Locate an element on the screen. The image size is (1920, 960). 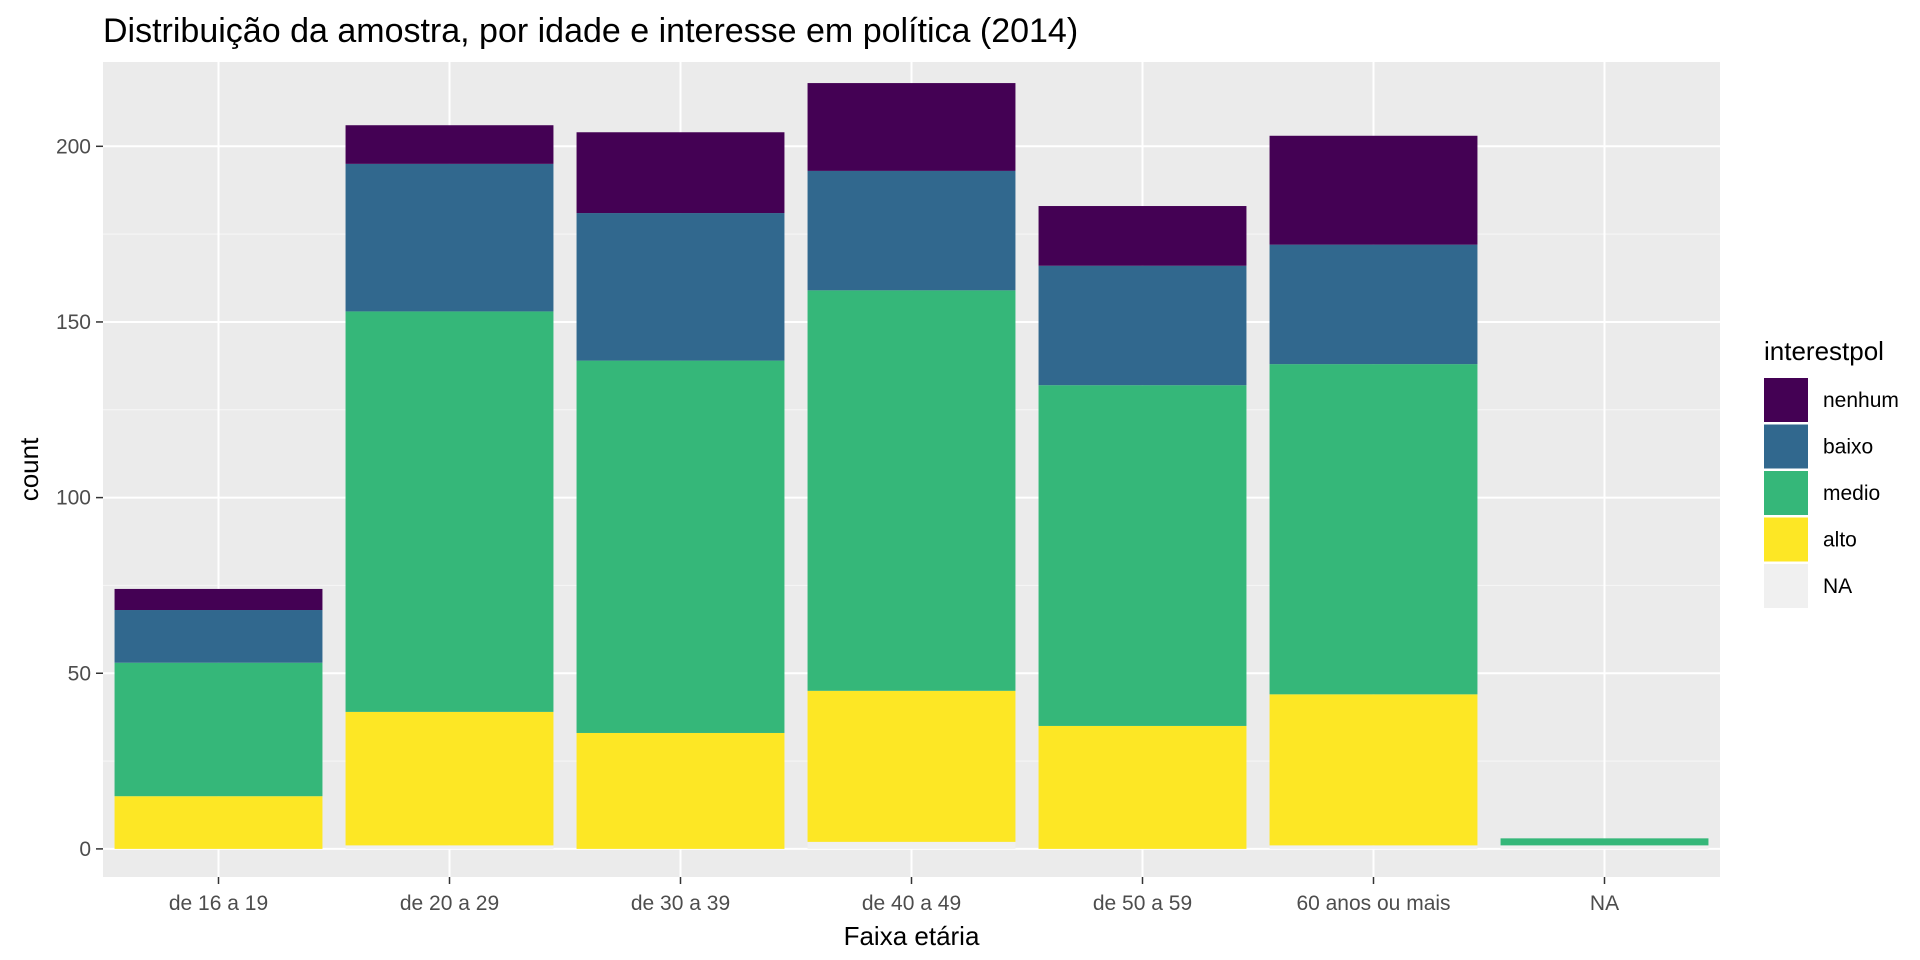
legend-label: alto is located at coordinates (1840, 540).